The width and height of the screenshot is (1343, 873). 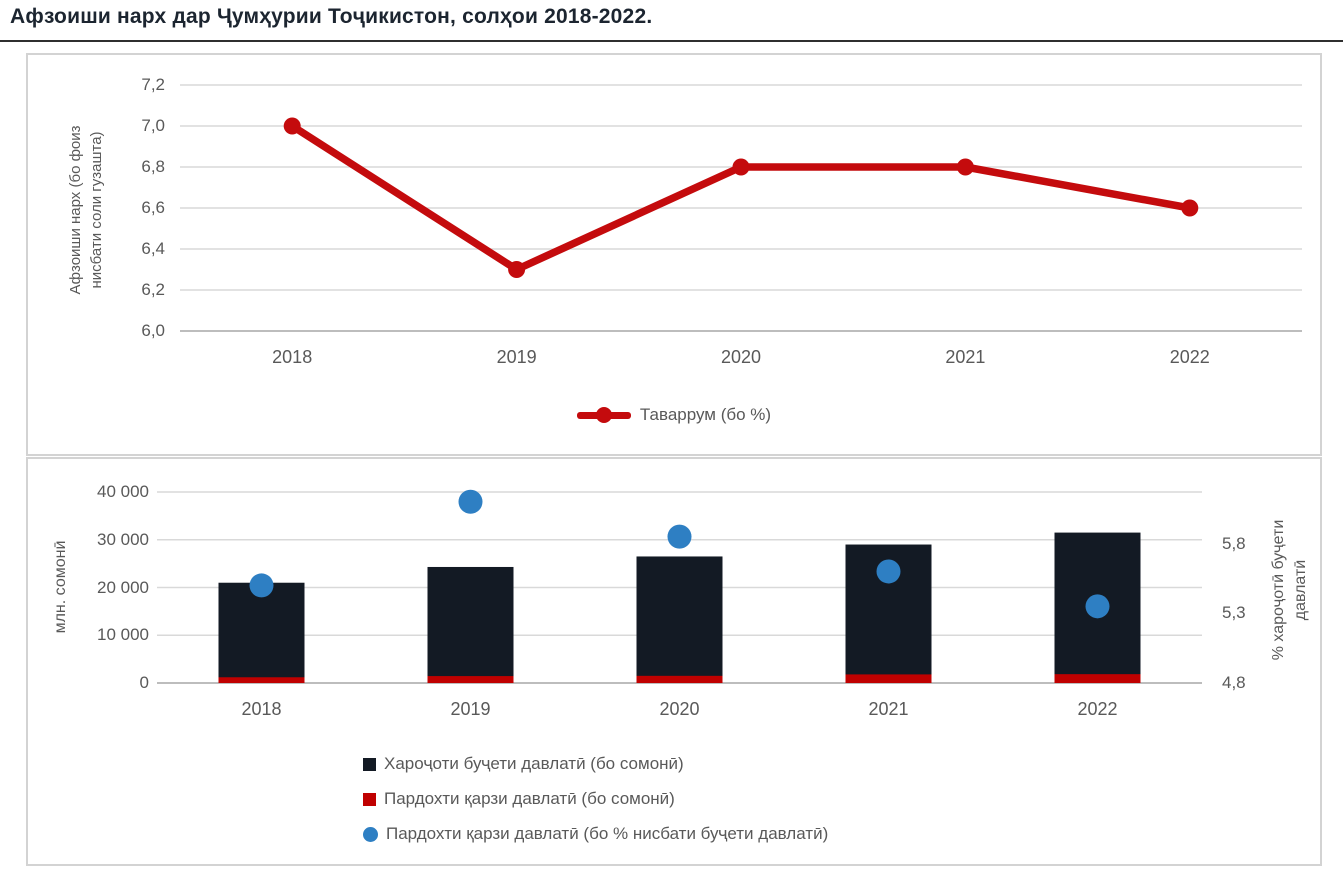 What do you see at coordinates (529, 798) in the screenshot?
I see `legend-label-debt-somoni: Пардохти қарзи давлатӣ (бо сомонӣ)` at bounding box center [529, 798].